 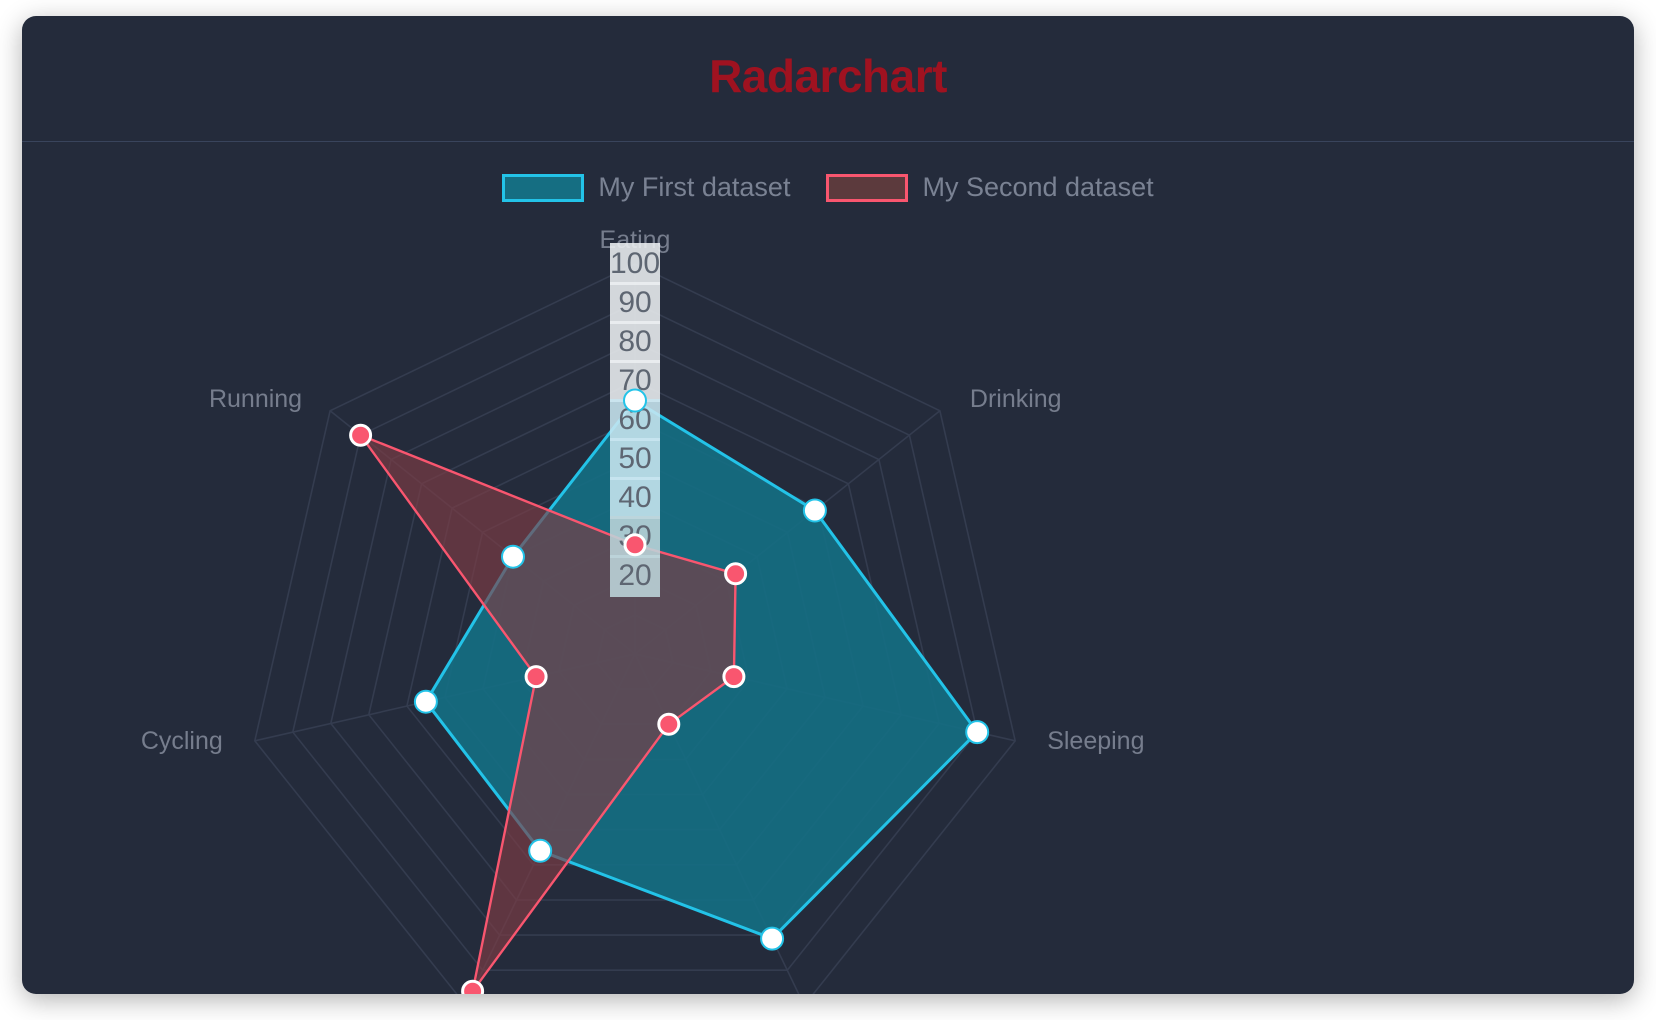 I want to click on tick-label-40: 40, so click(x=634, y=497).